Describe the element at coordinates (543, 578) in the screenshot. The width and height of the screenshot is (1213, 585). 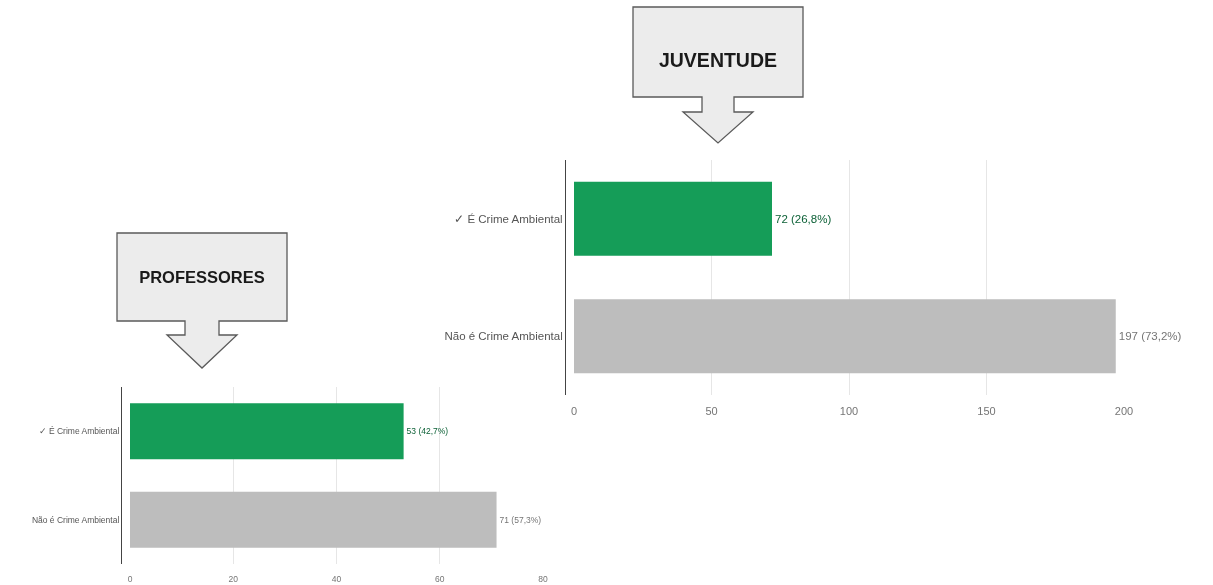
I see `x-tick-label: 80` at that location.